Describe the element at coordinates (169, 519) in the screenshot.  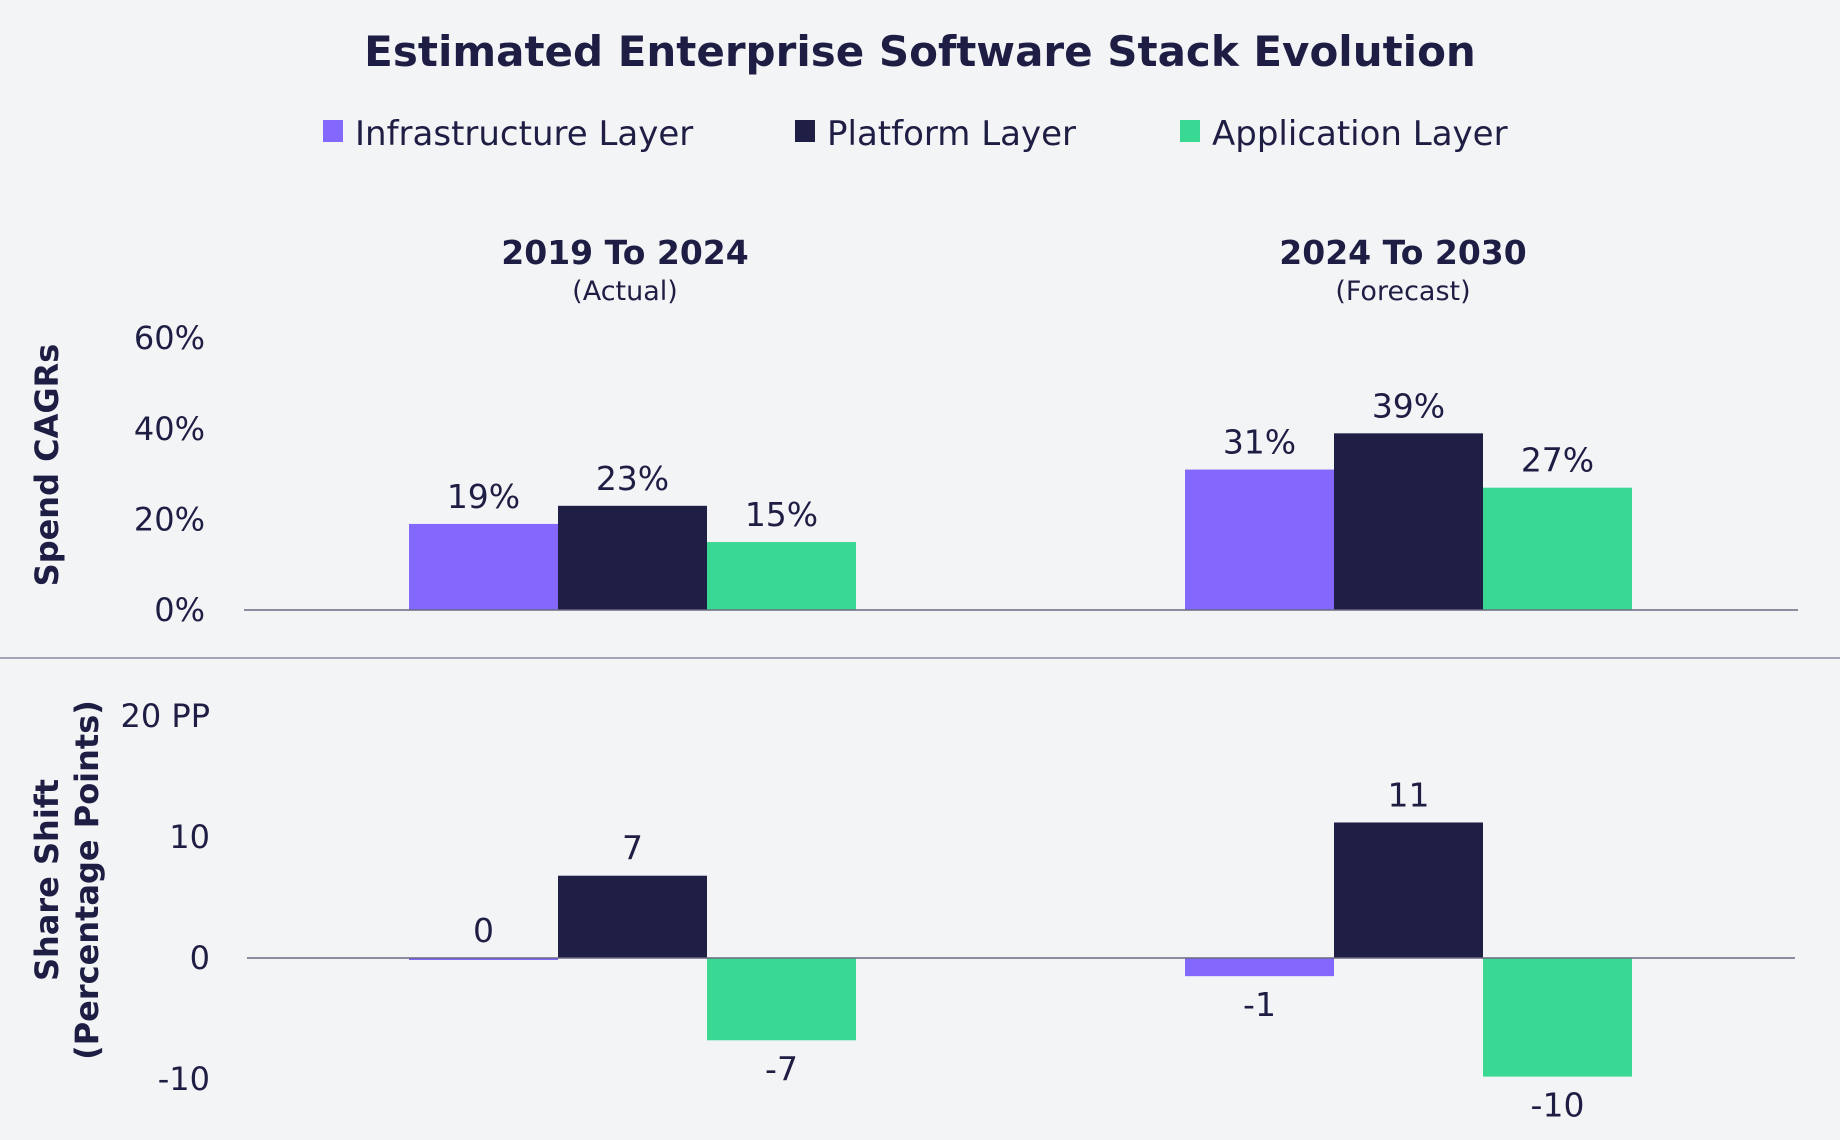
I see `top-y-tick-label: 20%` at that location.